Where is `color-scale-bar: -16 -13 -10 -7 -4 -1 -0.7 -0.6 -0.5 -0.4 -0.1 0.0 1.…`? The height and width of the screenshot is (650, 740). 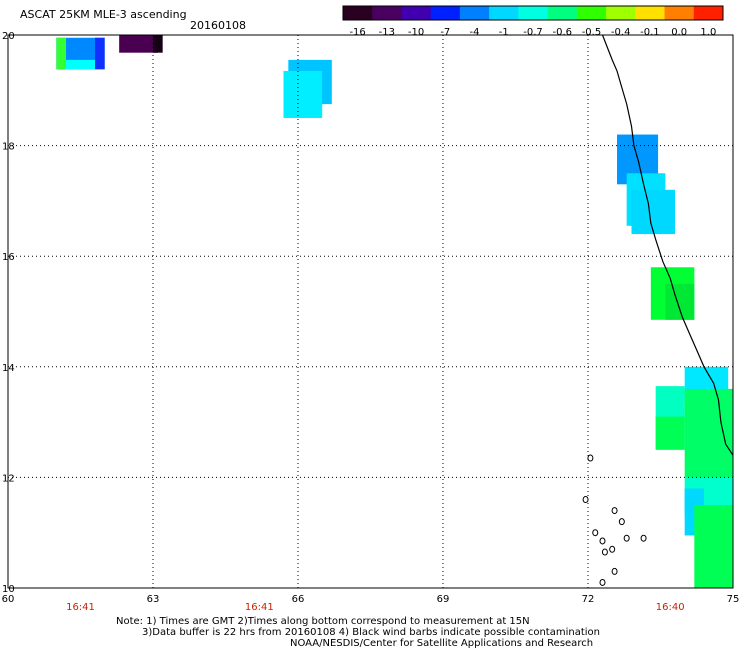 color-scale-bar: -16 -13 -10 -7 -4 -1 -0.7 -0.6 -0.5 -0.4 -0.1 0.0 1.… is located at coordinates (533, 21).